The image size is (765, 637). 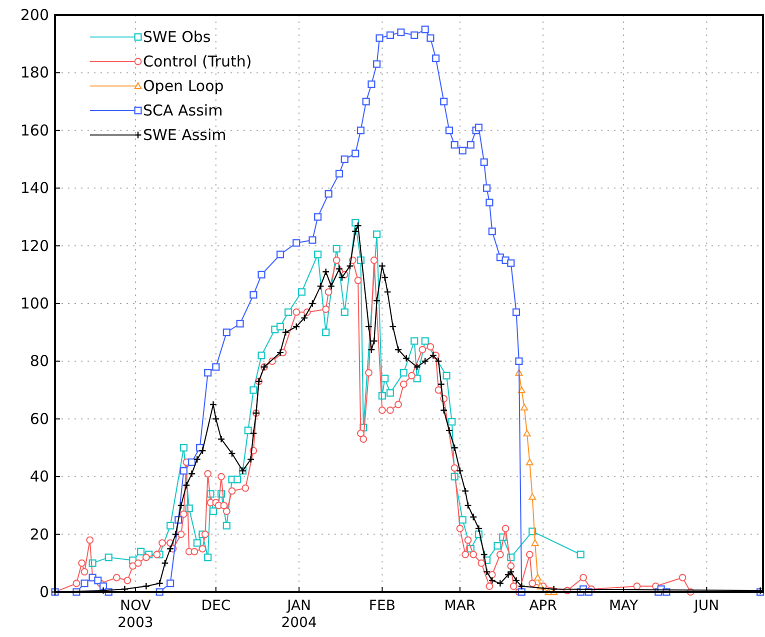 I want to click on y-tick-label: 160, so click(x=34, y=130).